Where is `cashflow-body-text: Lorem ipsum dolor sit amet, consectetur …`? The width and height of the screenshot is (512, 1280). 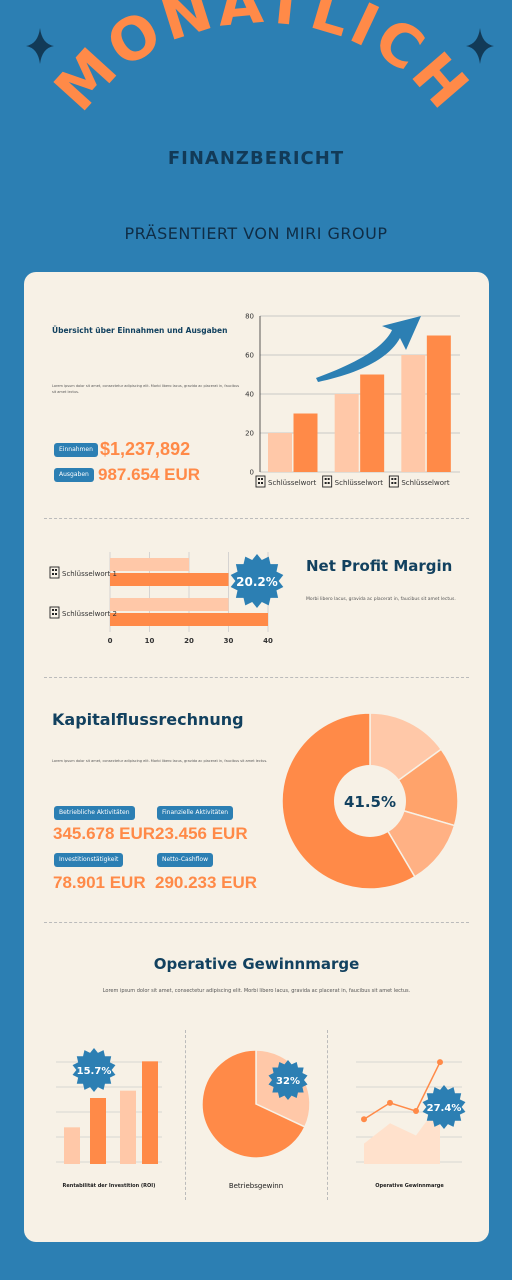 cashflow-body-text: Lorem ipsum dolor sit amet, consectetur … is located at coordinates (160, 761).